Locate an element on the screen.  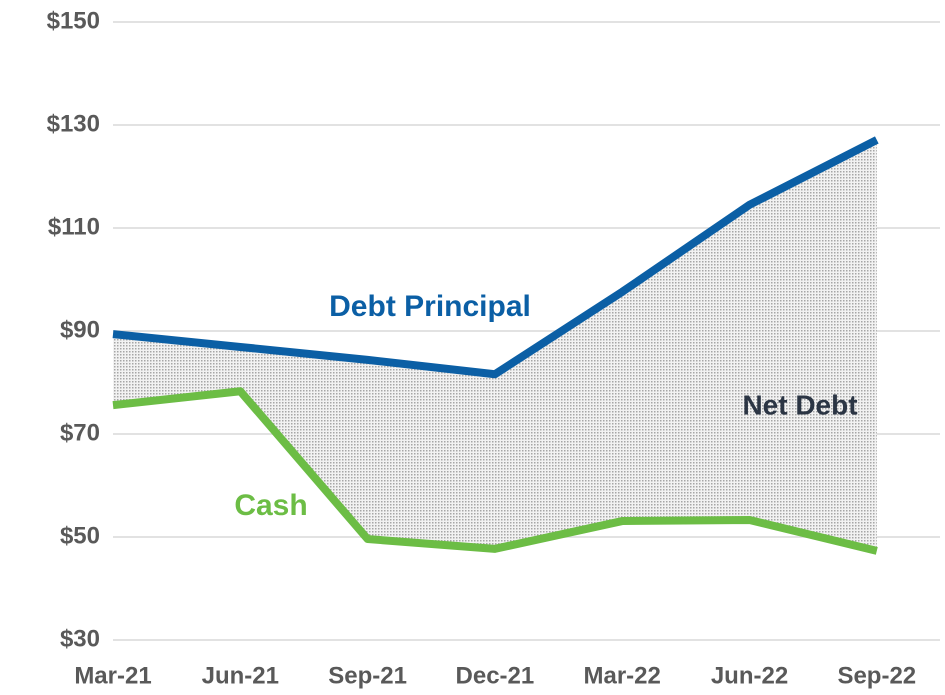
series-label: Cash is located at coordinates (270, 505).